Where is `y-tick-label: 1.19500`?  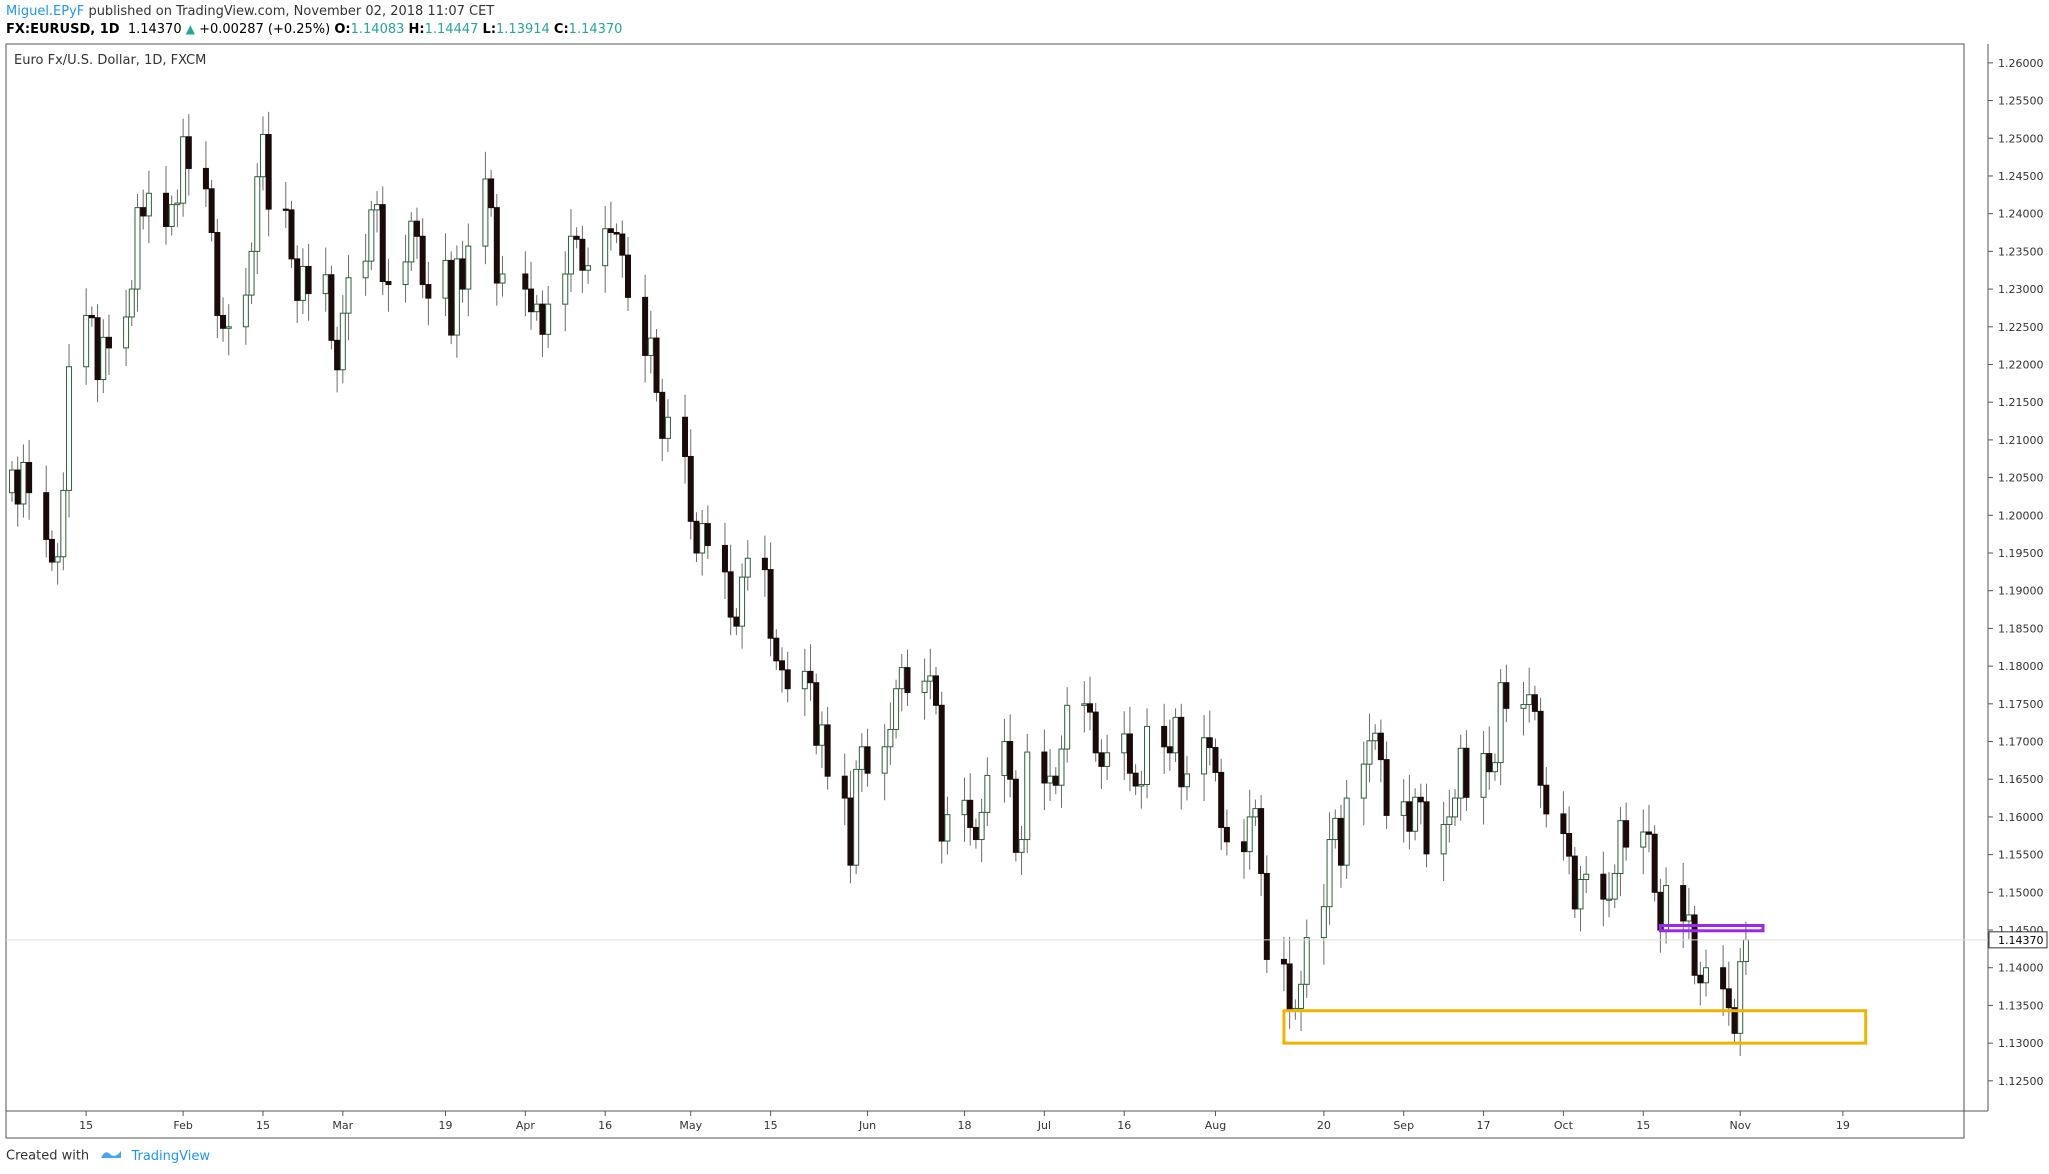
y-tick-label: 1.19500 is located at coordinates (2021, 553).